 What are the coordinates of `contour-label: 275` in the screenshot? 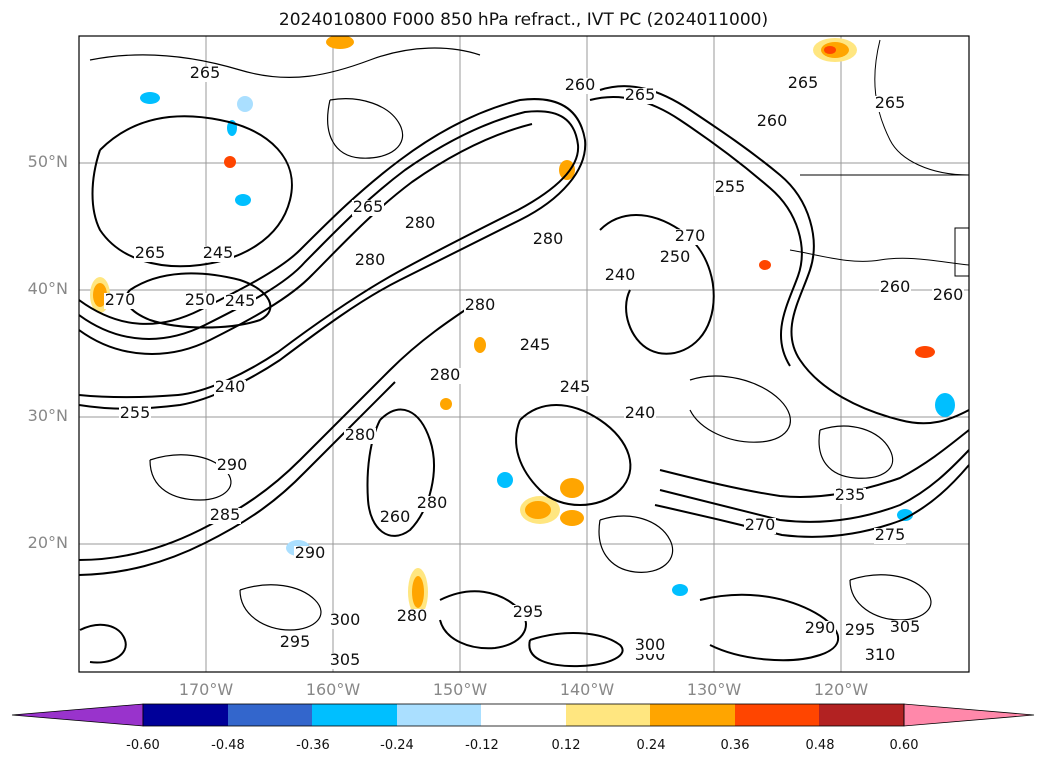 It's located at (890, 534).